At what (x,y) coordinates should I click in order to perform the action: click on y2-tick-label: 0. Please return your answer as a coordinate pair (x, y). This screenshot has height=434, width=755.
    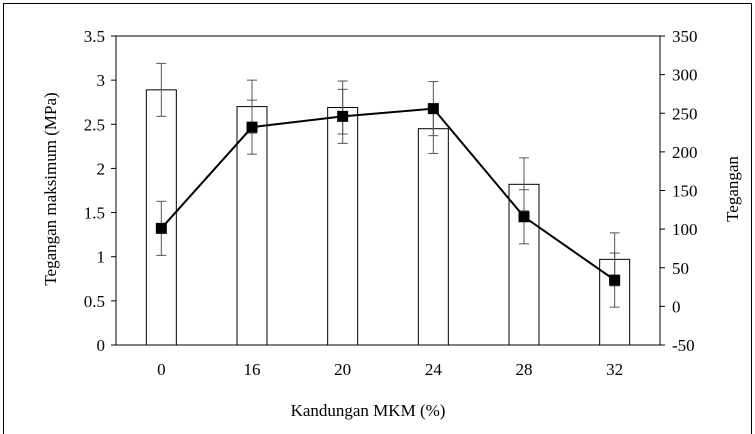
    Looking at the image, I should click on (676, 306).